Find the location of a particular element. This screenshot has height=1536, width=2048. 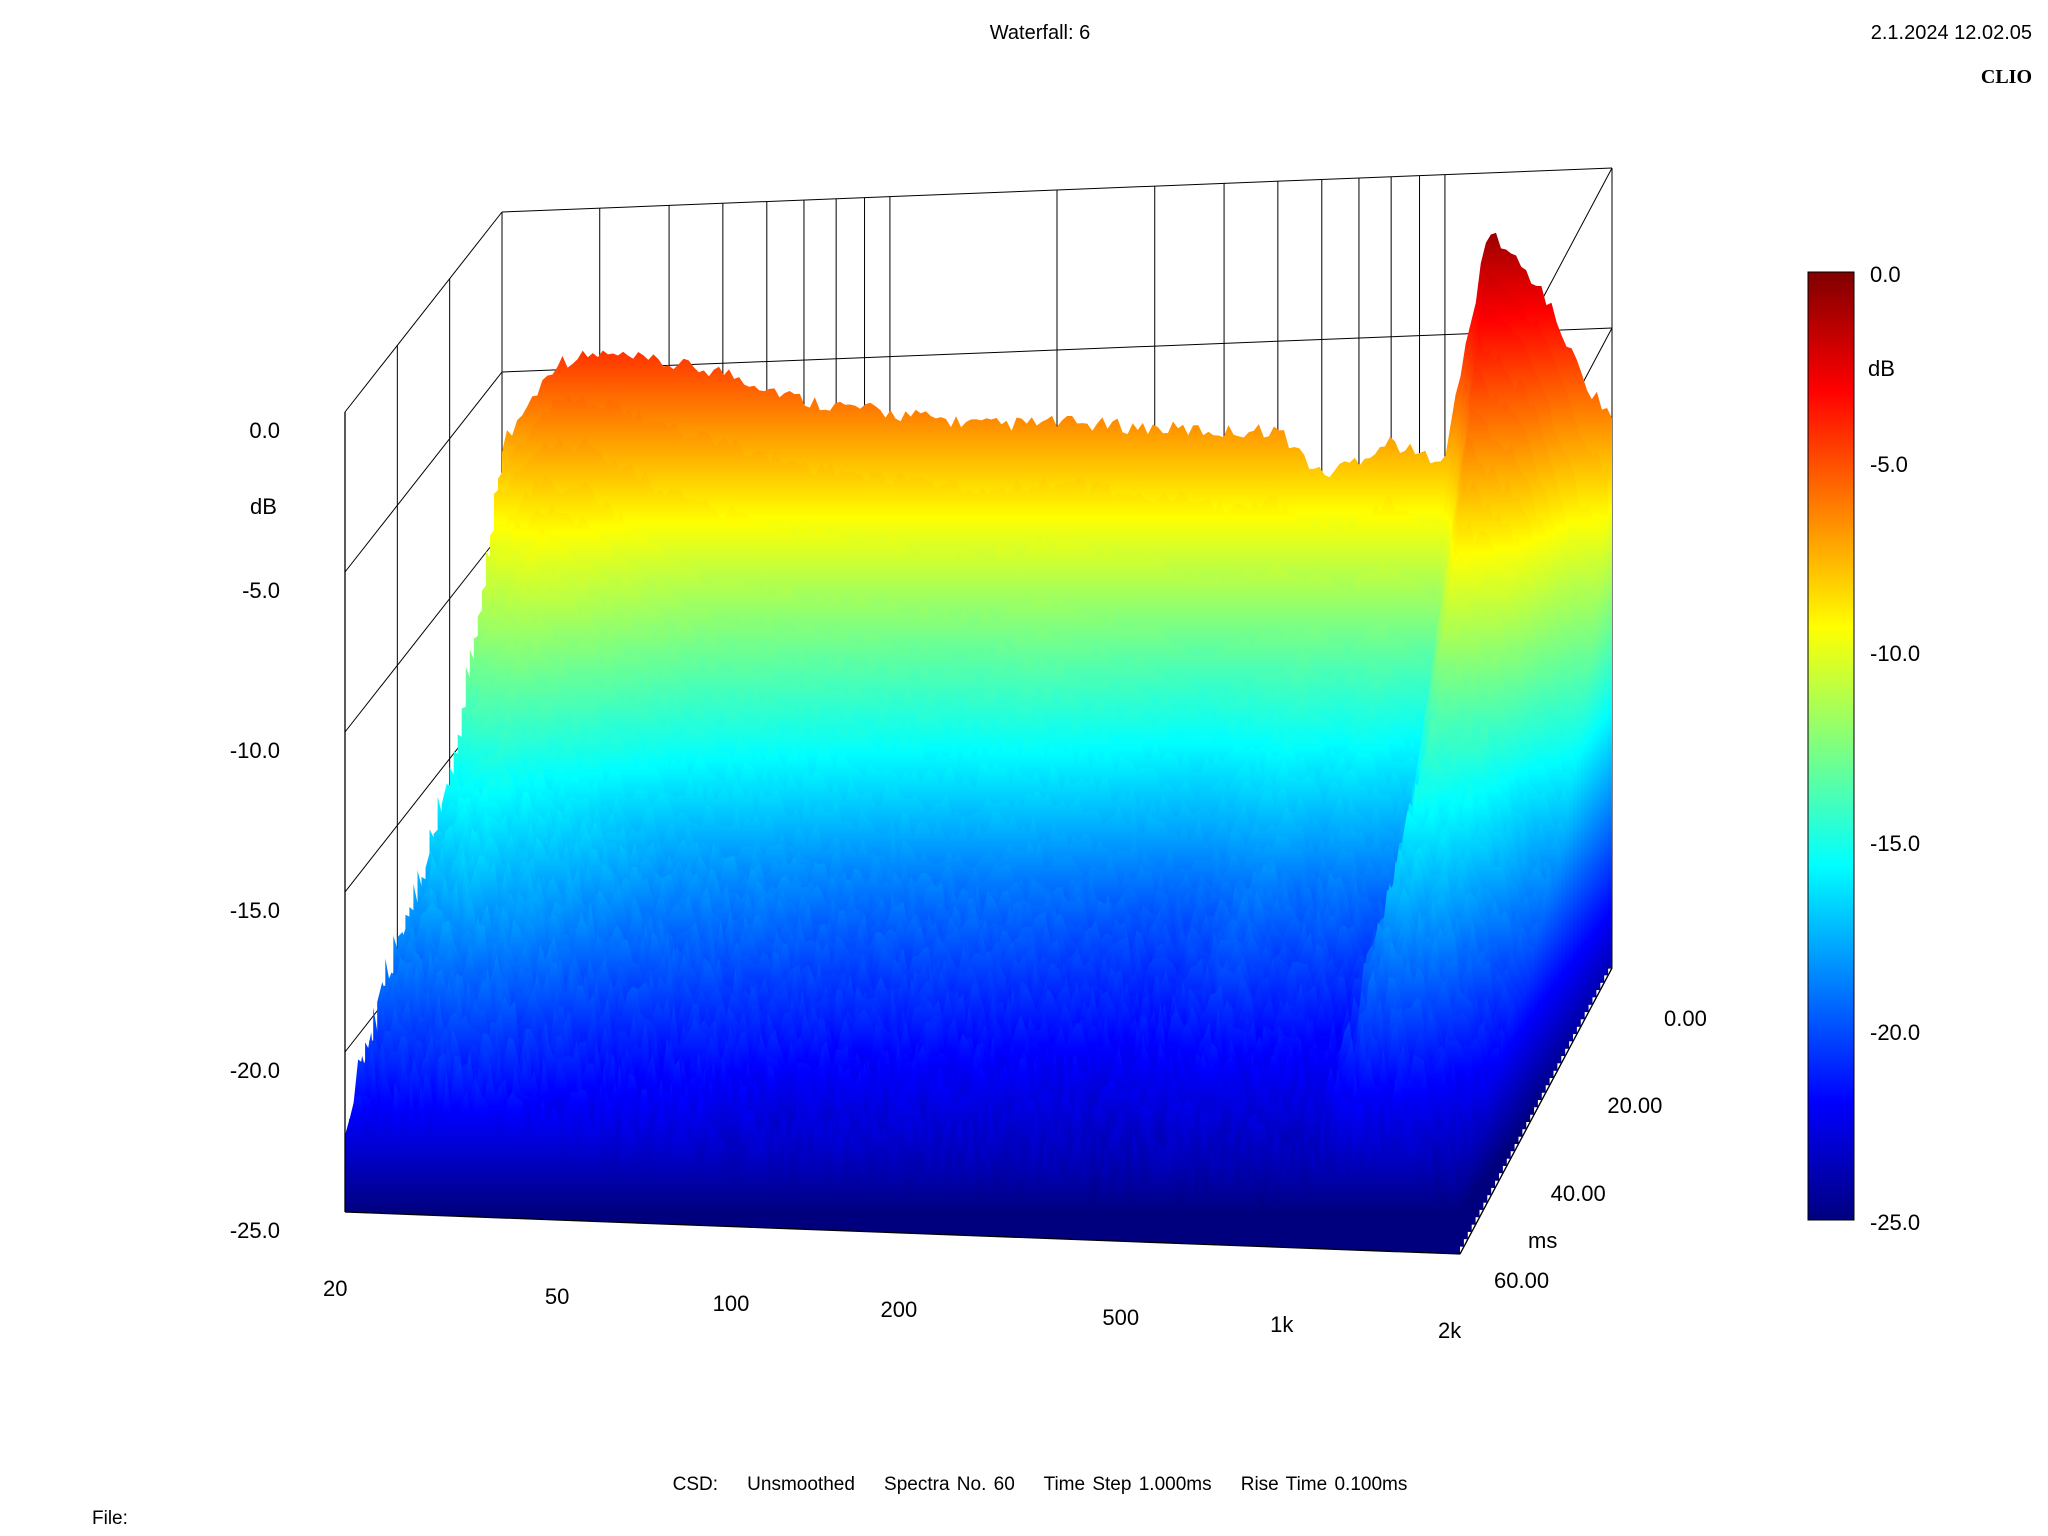

colorbar-tick-label: -20.0 is located at coordinates (1895, 1033).